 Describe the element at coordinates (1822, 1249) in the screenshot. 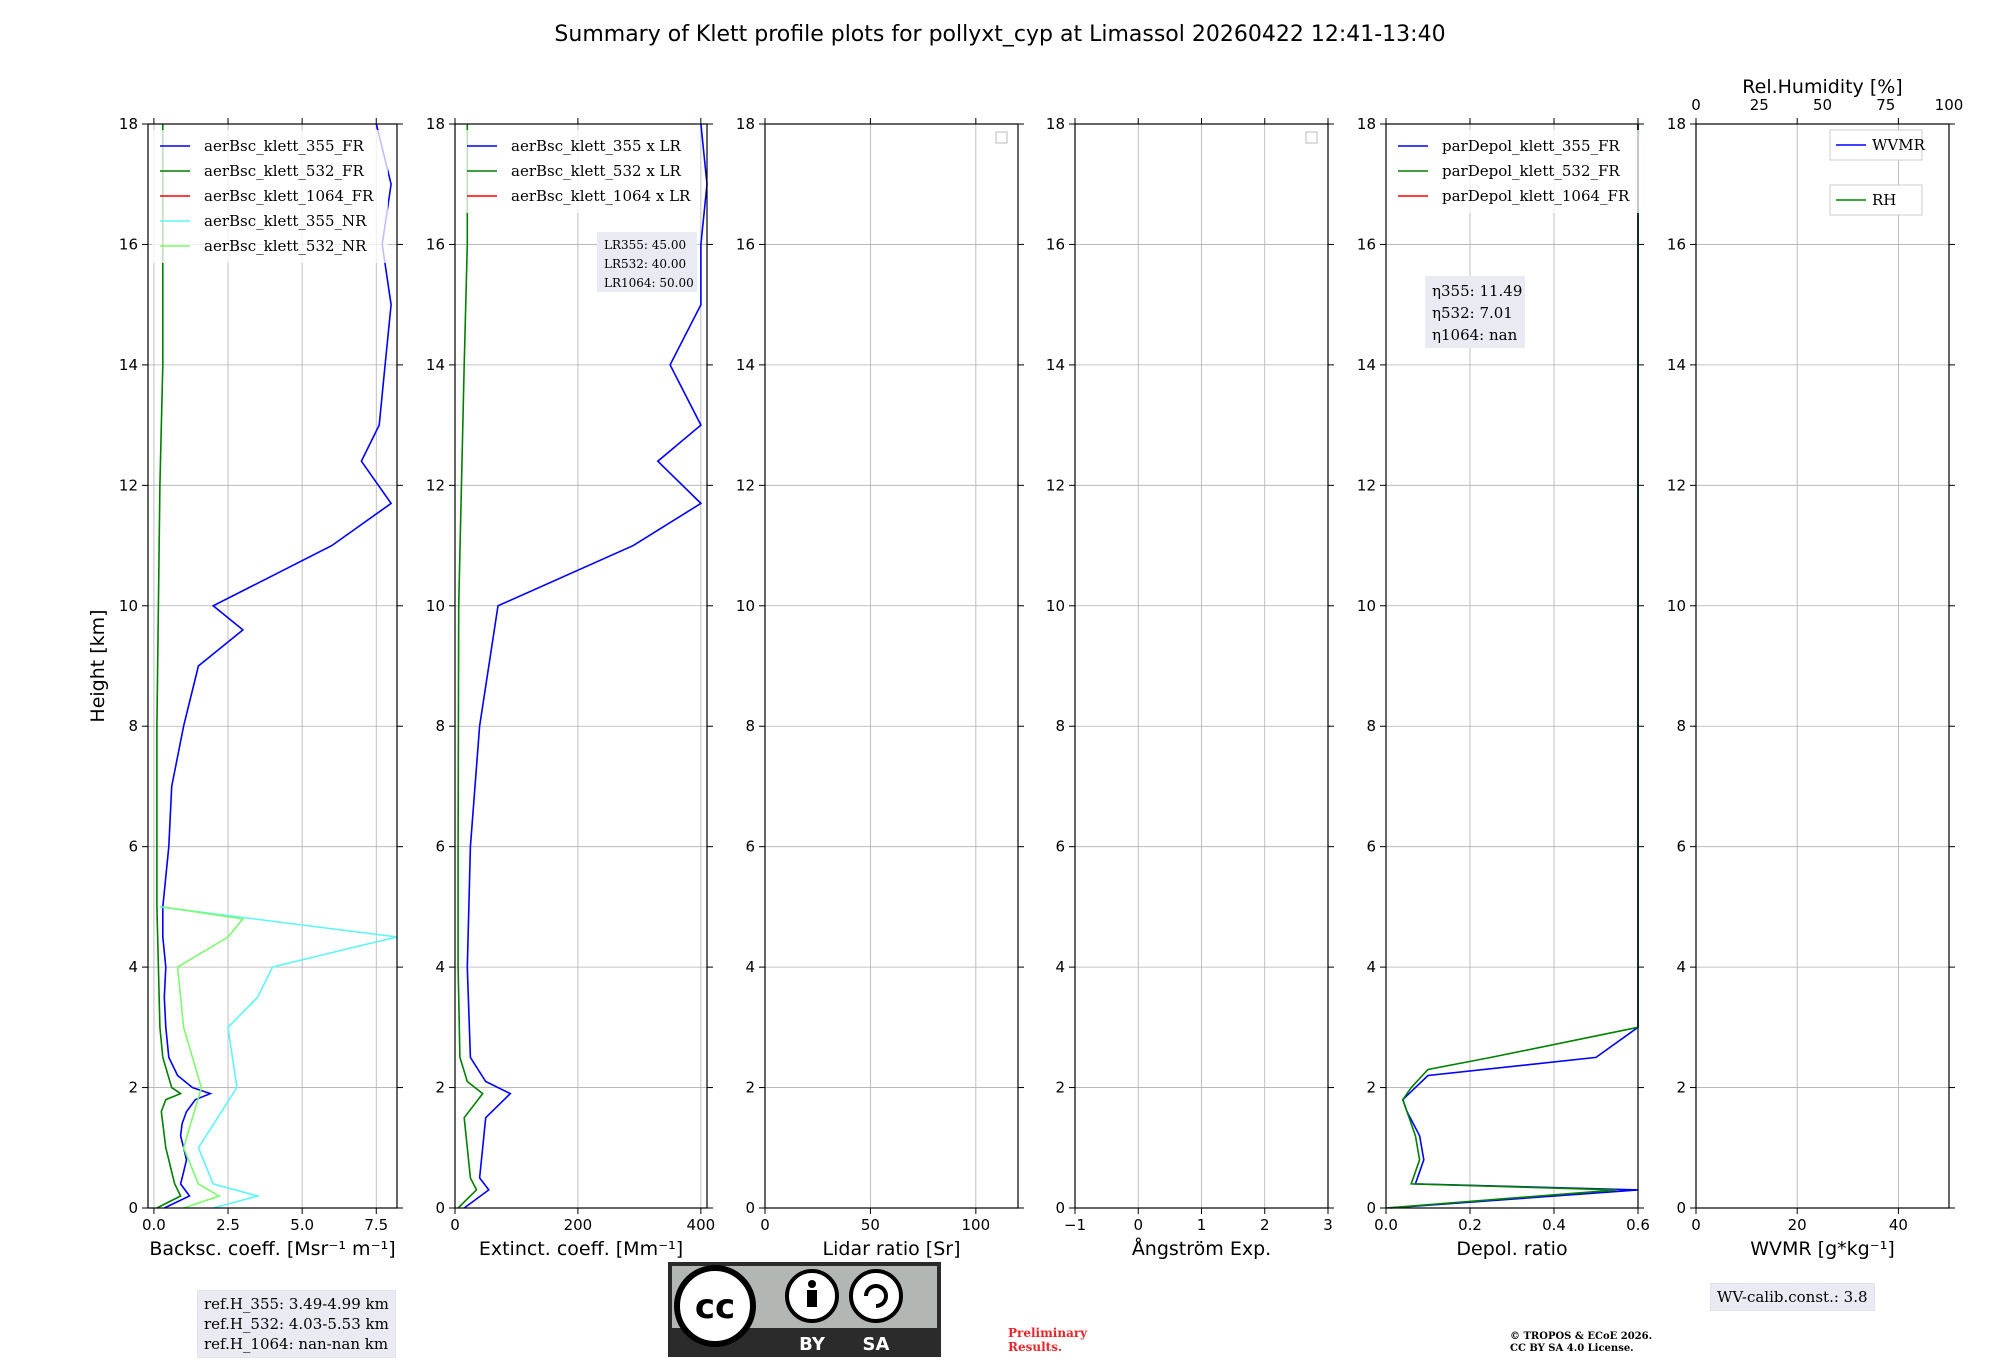

I see `x-axis-label: WVMR [g*kg⁻¹]` at that location.